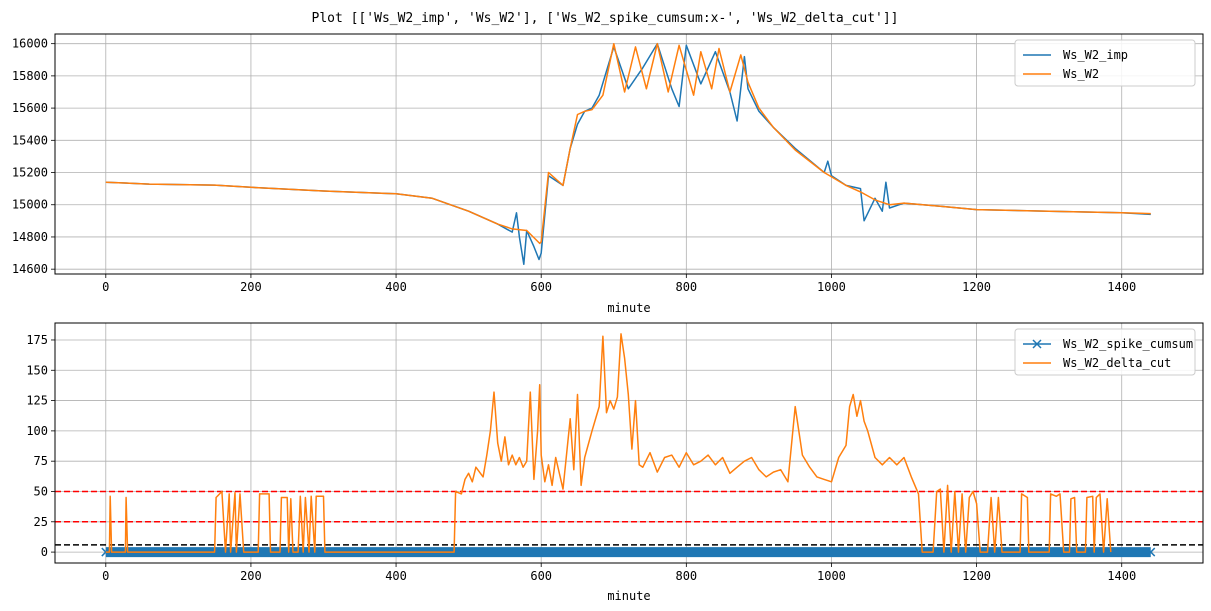 This screenshot has width=1211, height=611. I want to click on bottom-plot-legend: Ws_W2_spike_cumsum Ws_W2_delta_cut, so click(1105, 352).